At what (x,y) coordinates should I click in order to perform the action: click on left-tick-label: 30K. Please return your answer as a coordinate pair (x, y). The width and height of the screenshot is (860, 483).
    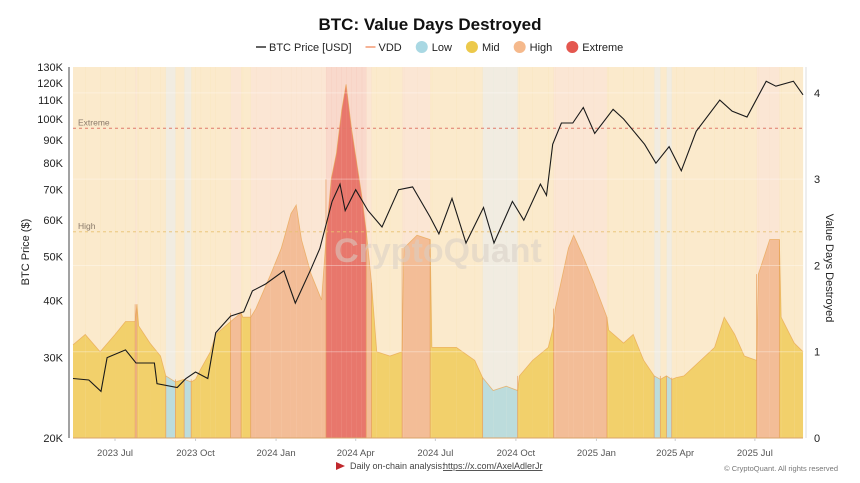
    Looking at the image, I should click on (53, 359).